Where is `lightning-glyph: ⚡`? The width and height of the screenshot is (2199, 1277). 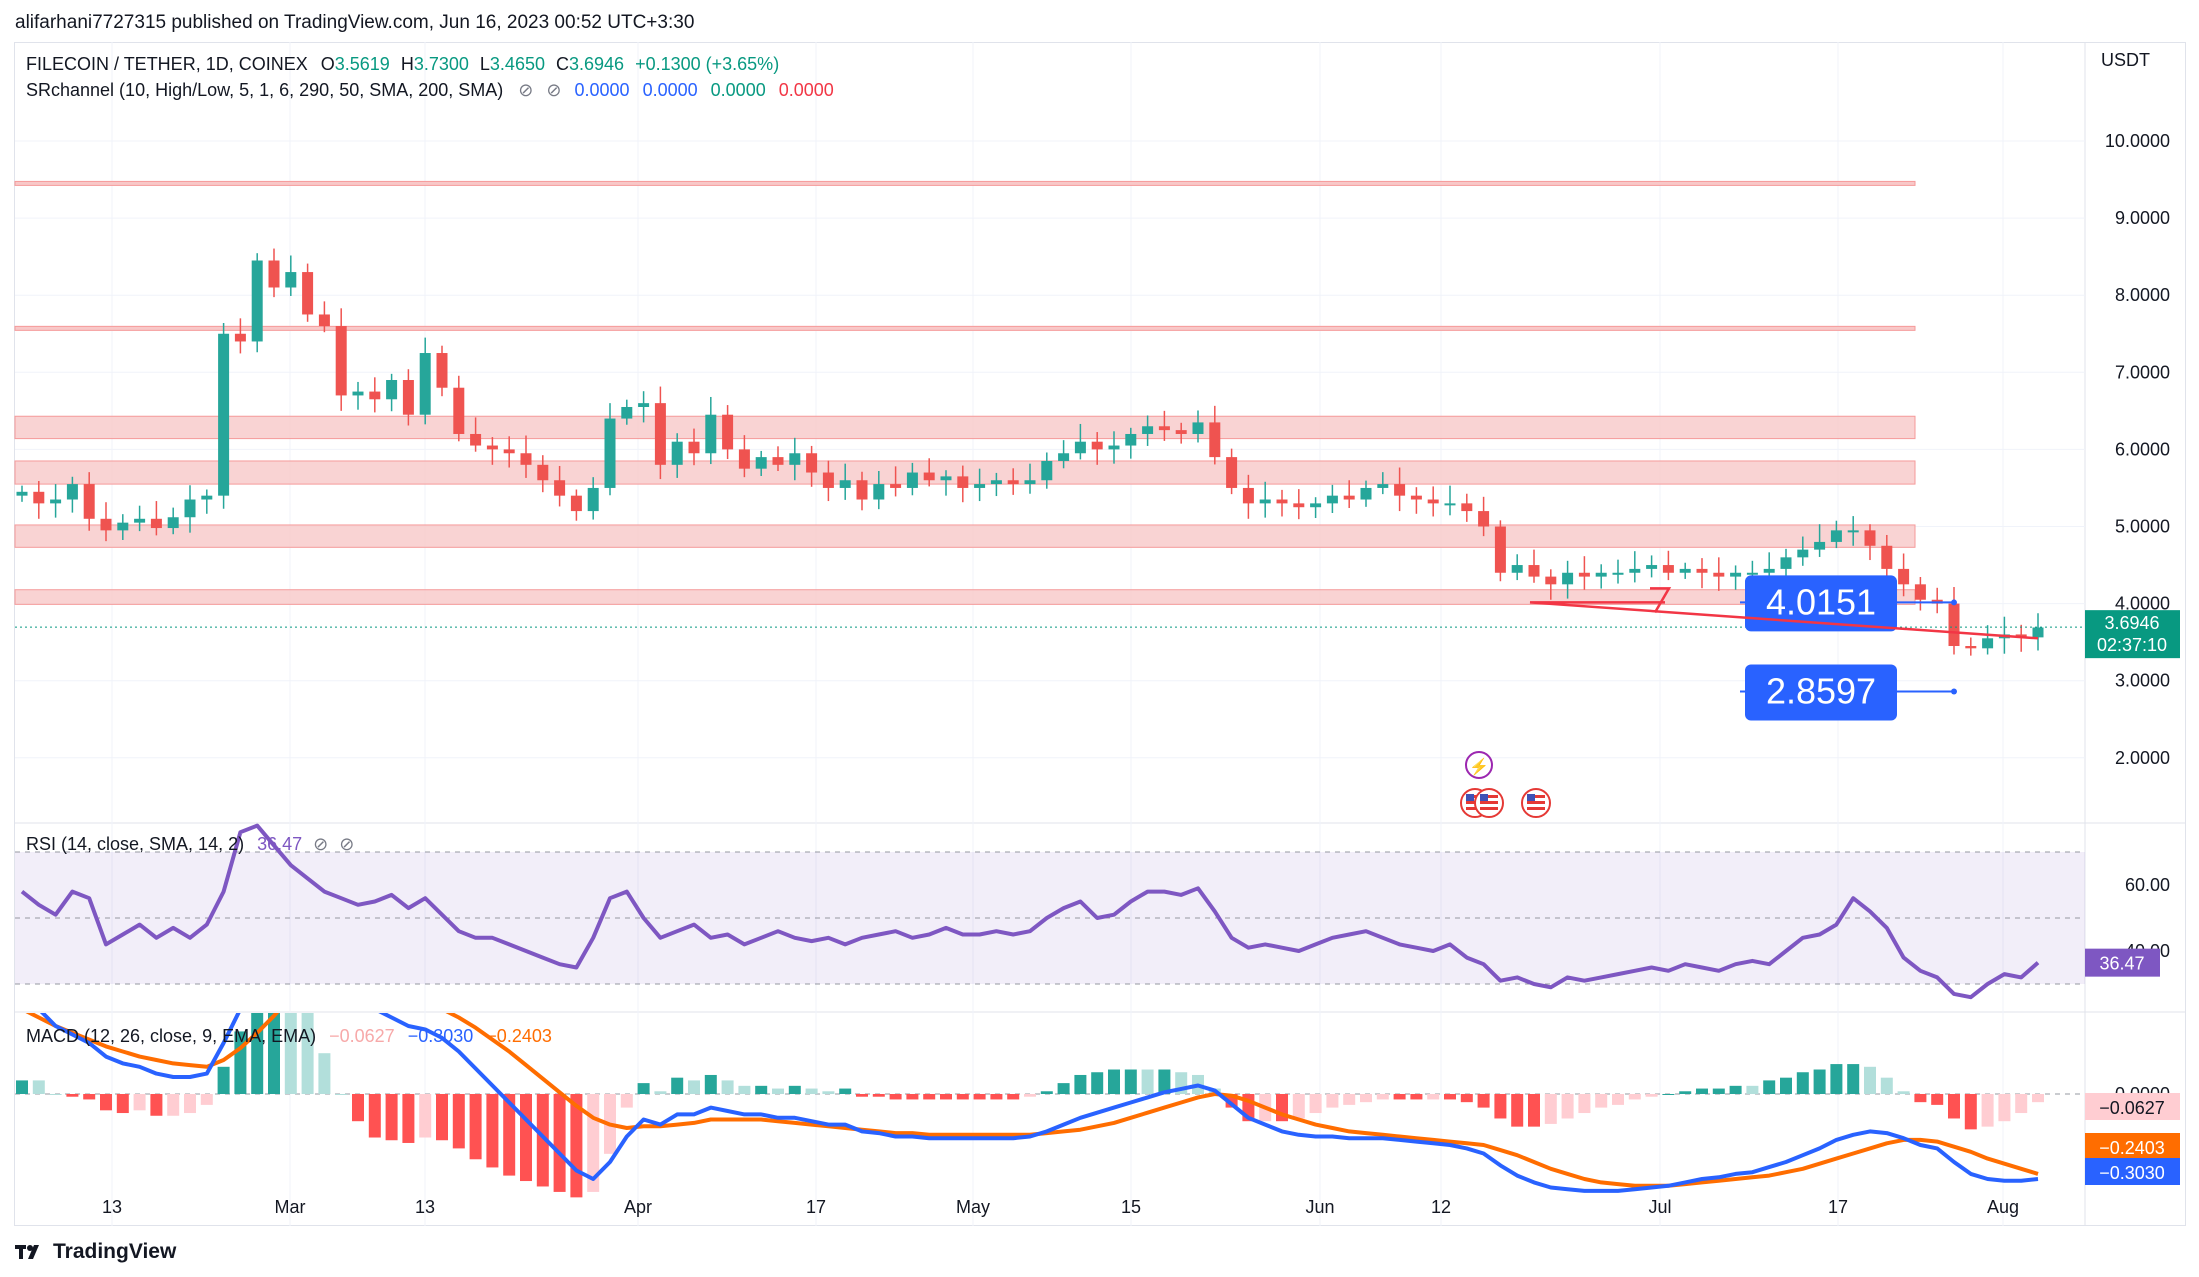
lightning-glyph: ⚡ is located at coordinates (1479, 766).